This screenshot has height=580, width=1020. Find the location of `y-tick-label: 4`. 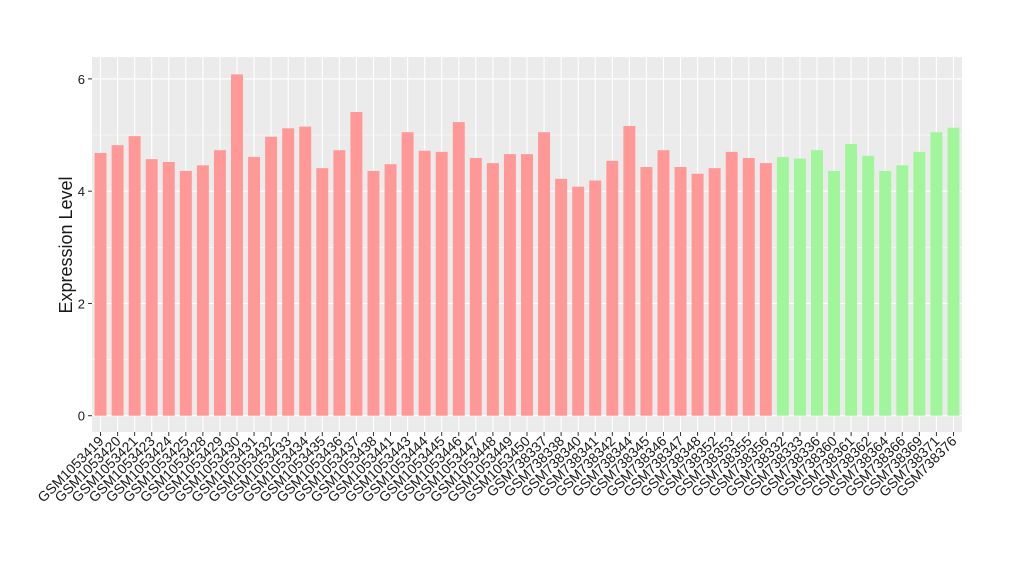

y-tick-label: 4 is located at coordinates (81, 191).